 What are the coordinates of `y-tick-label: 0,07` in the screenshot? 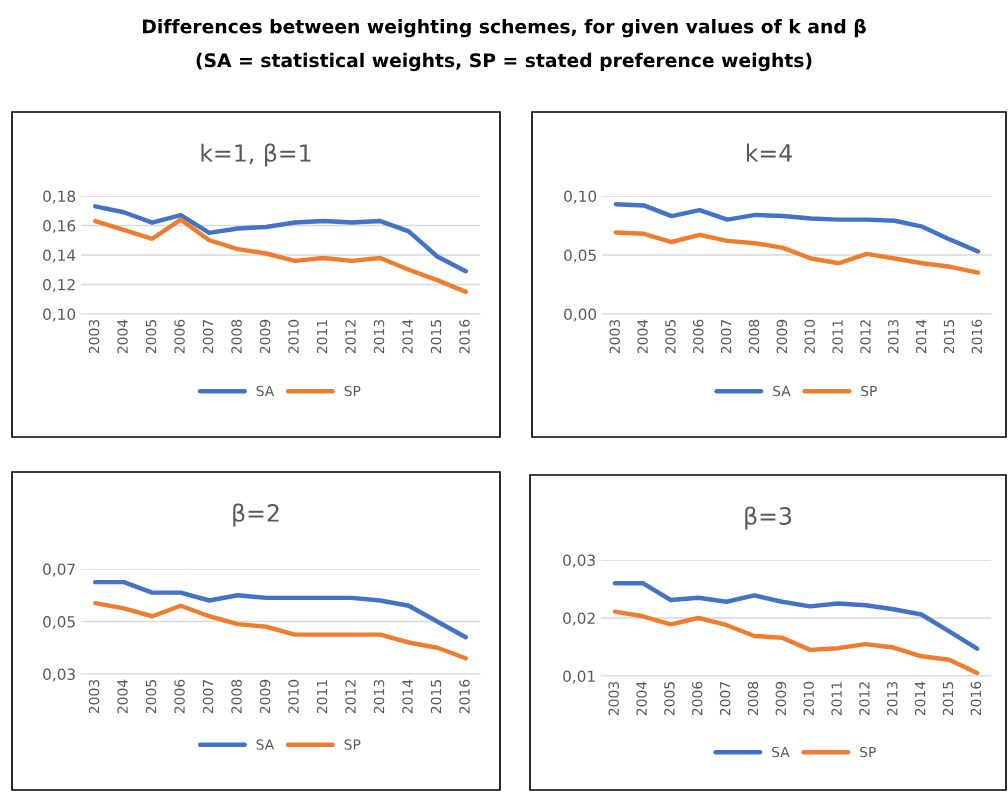 It's located at (59, 570).